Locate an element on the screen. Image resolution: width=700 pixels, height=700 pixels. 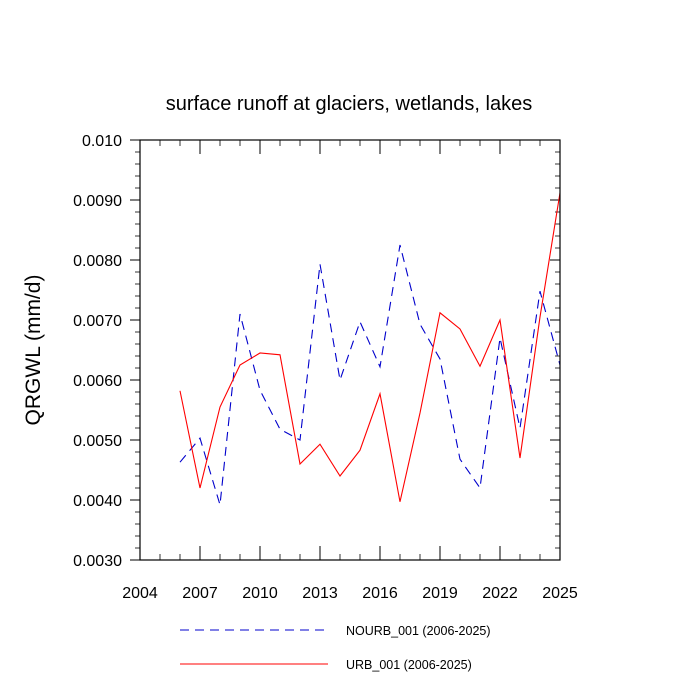
y-tick-label: 0.010 is located at coordinates (102, 141).